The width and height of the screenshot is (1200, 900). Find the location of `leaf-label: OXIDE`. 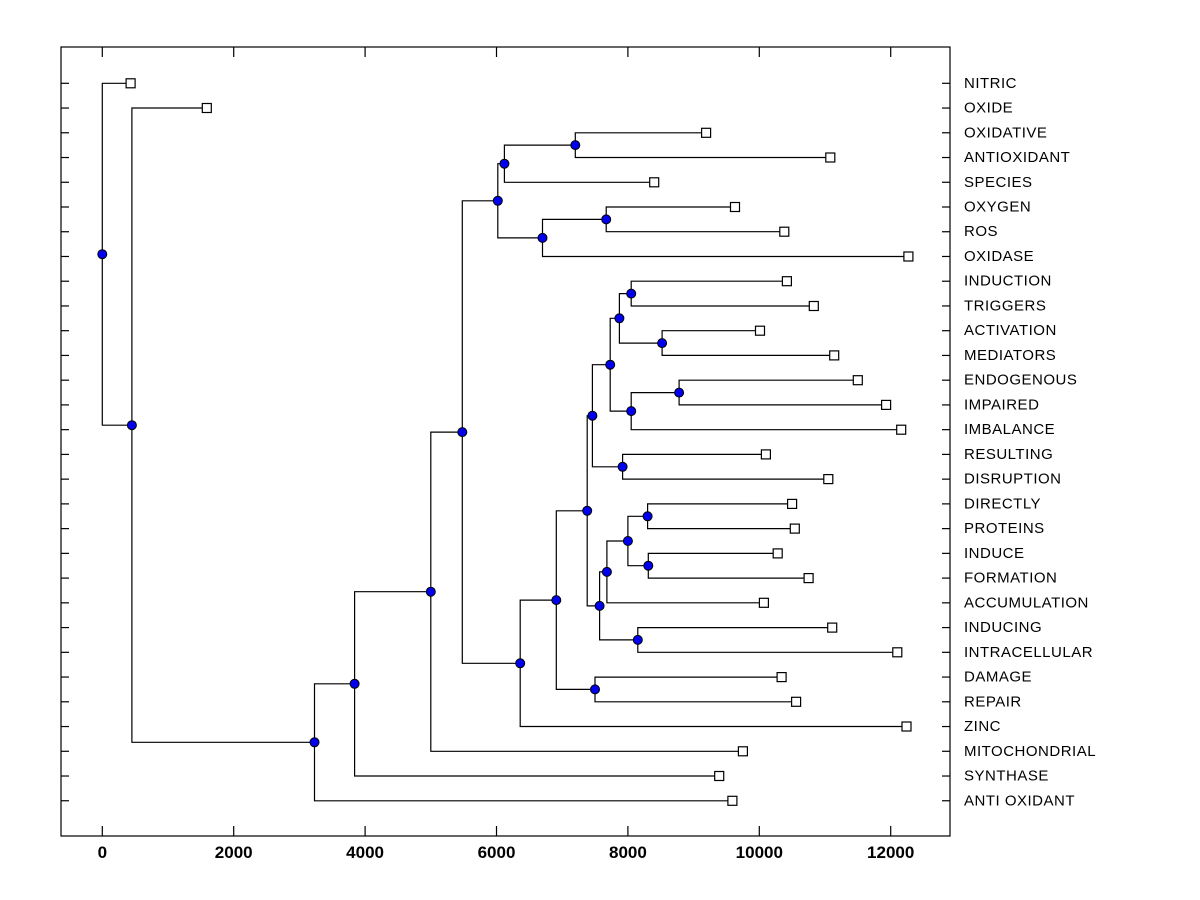

leaf-label: OXIDE is located at coordinates (988, 108).